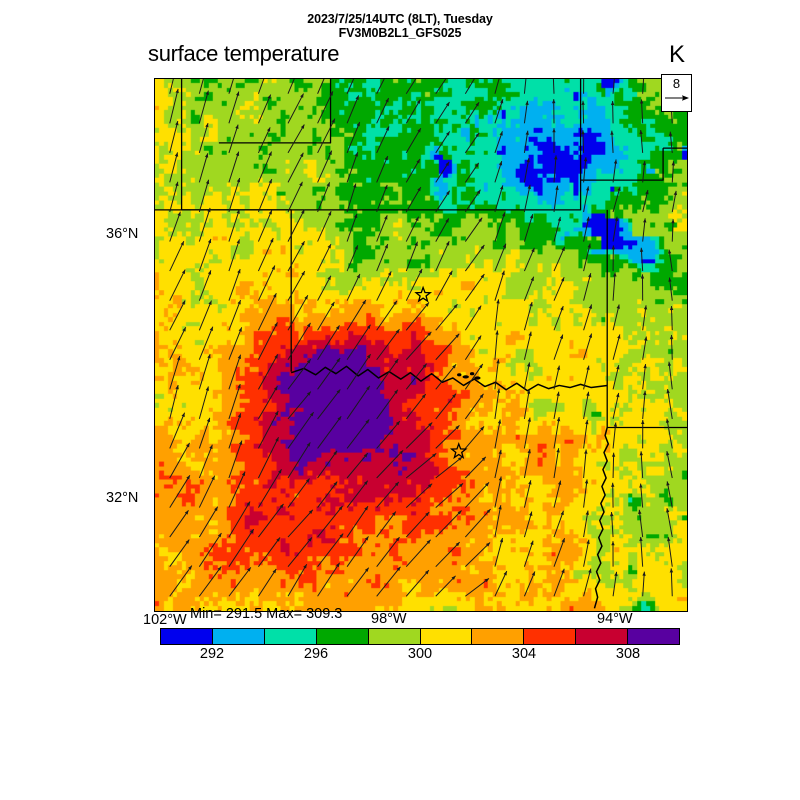  What do you see at coordinates (449, 378) in the screenshot?
I see `river-red-river` at bounding box center [449, 378].